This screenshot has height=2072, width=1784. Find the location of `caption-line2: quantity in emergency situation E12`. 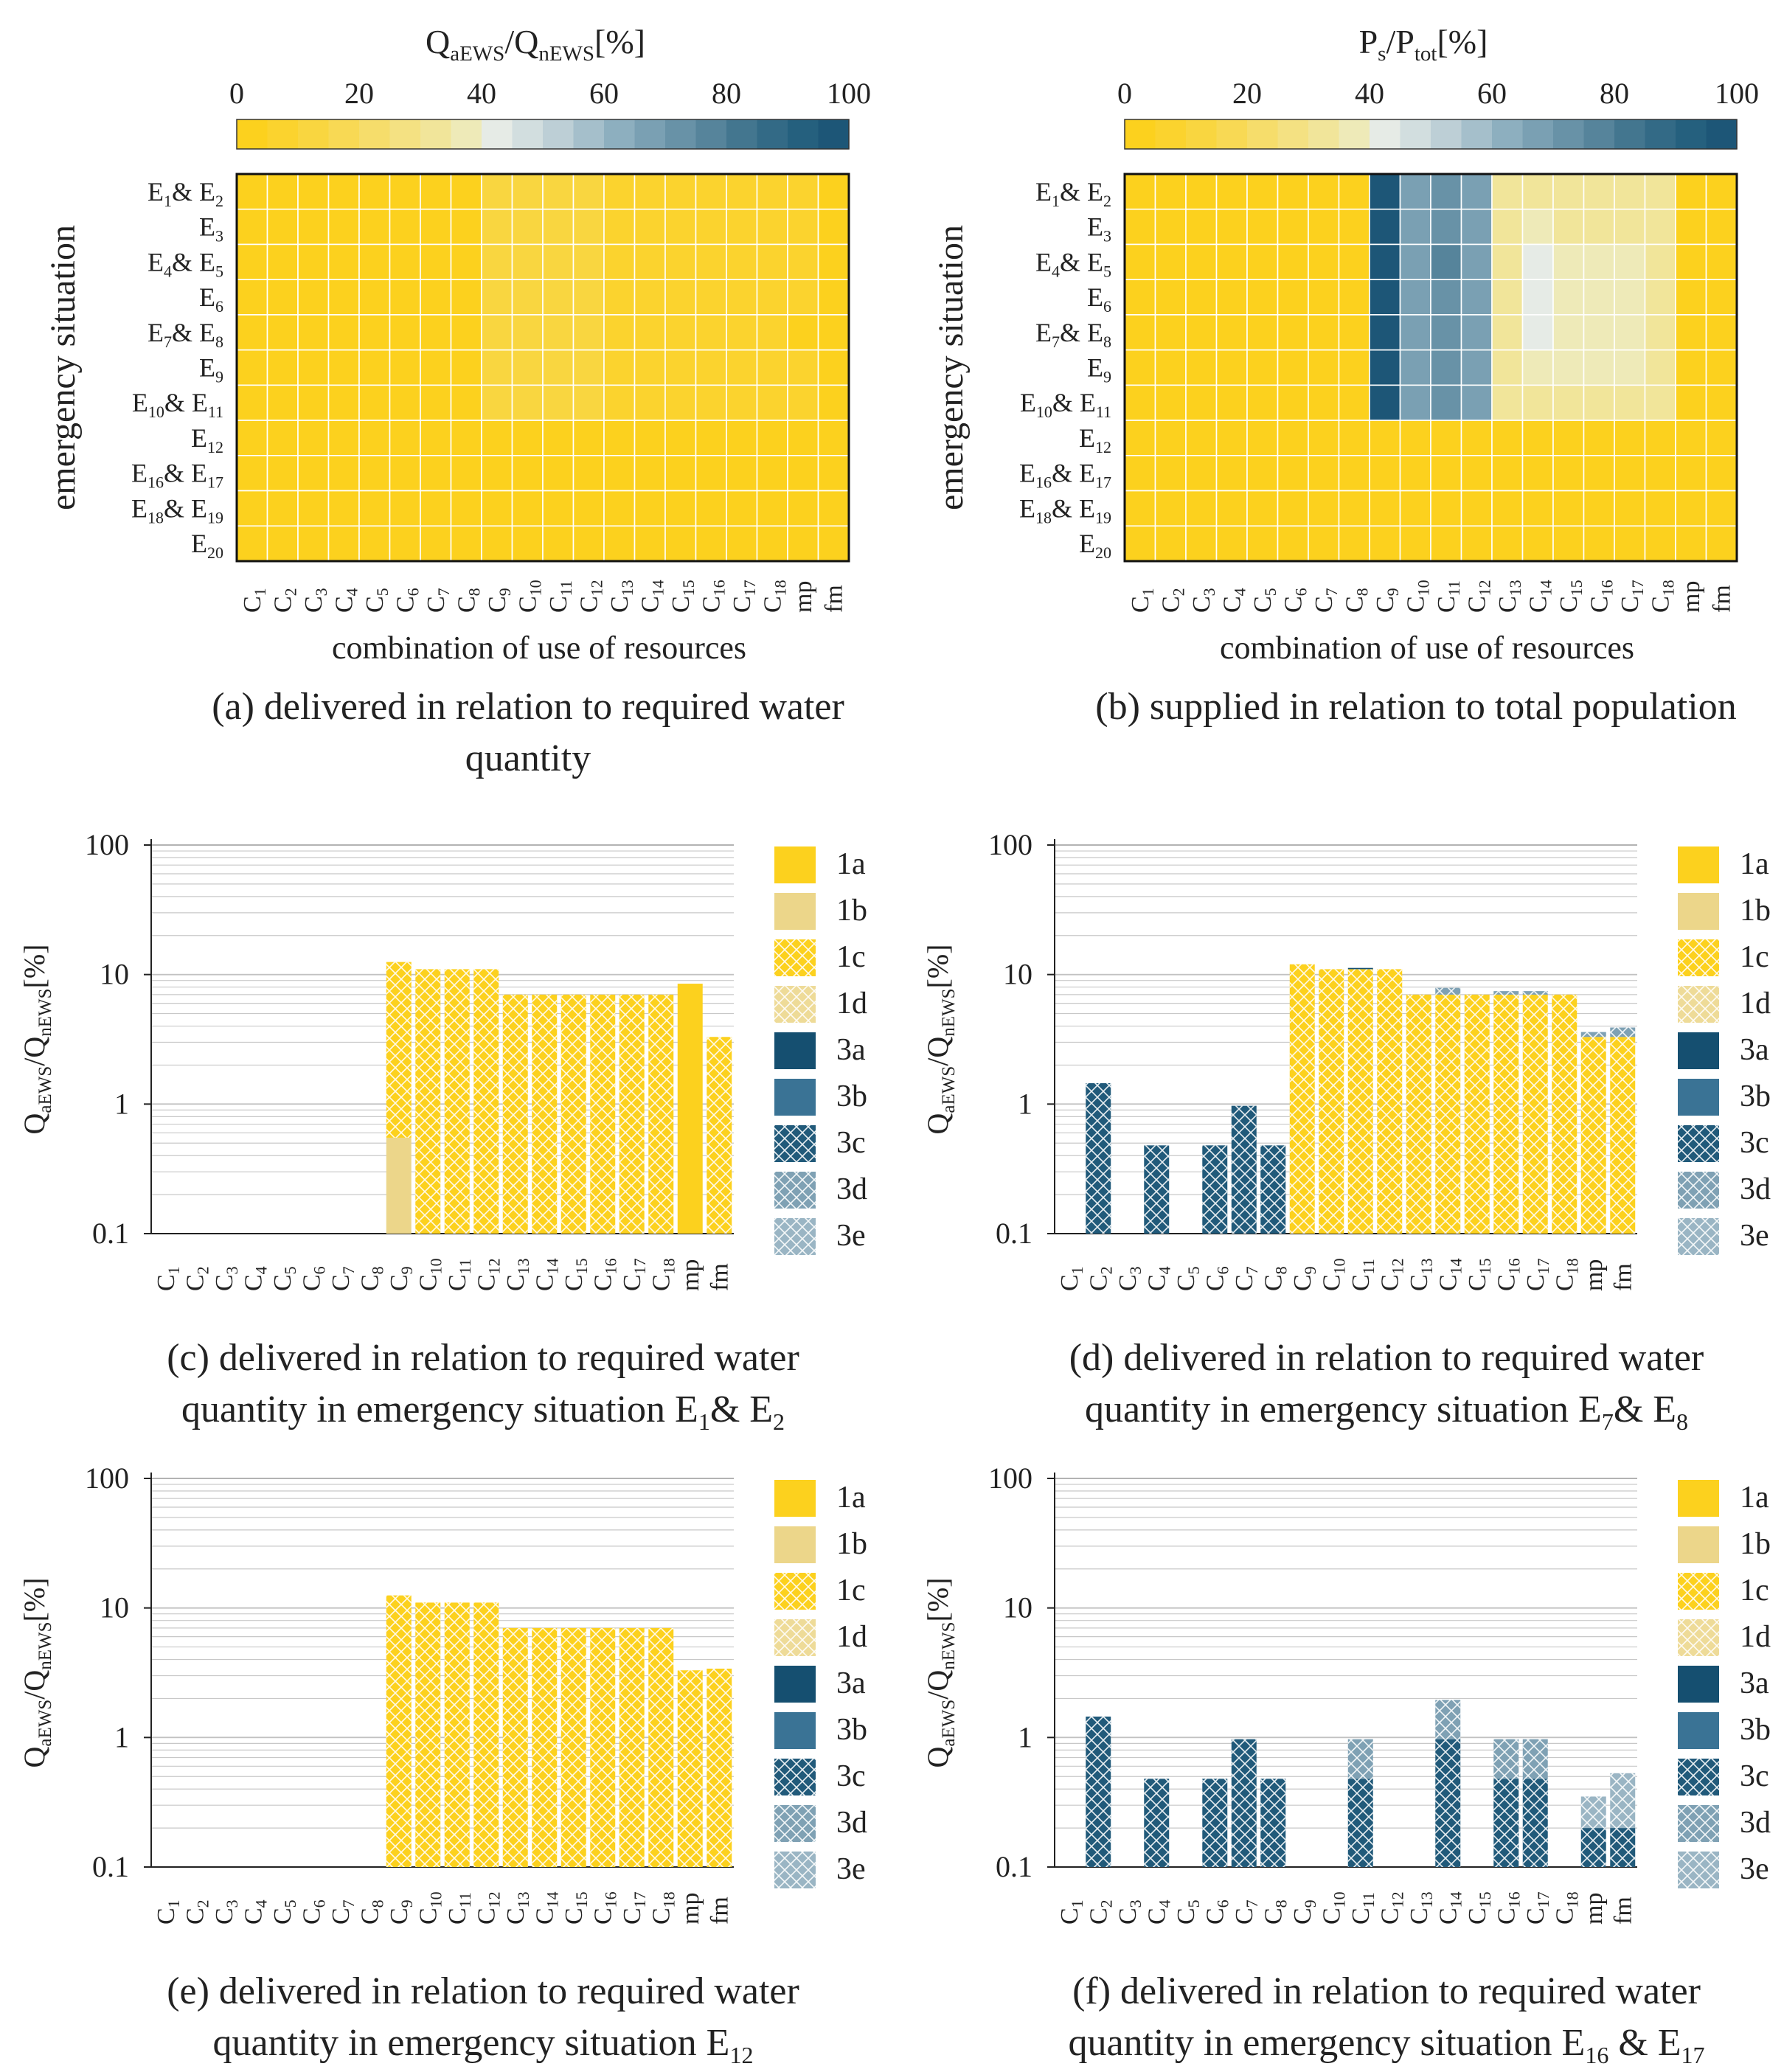

caption-line2: quantity in emergency situation E12 is located at coordinates (483, 2045).